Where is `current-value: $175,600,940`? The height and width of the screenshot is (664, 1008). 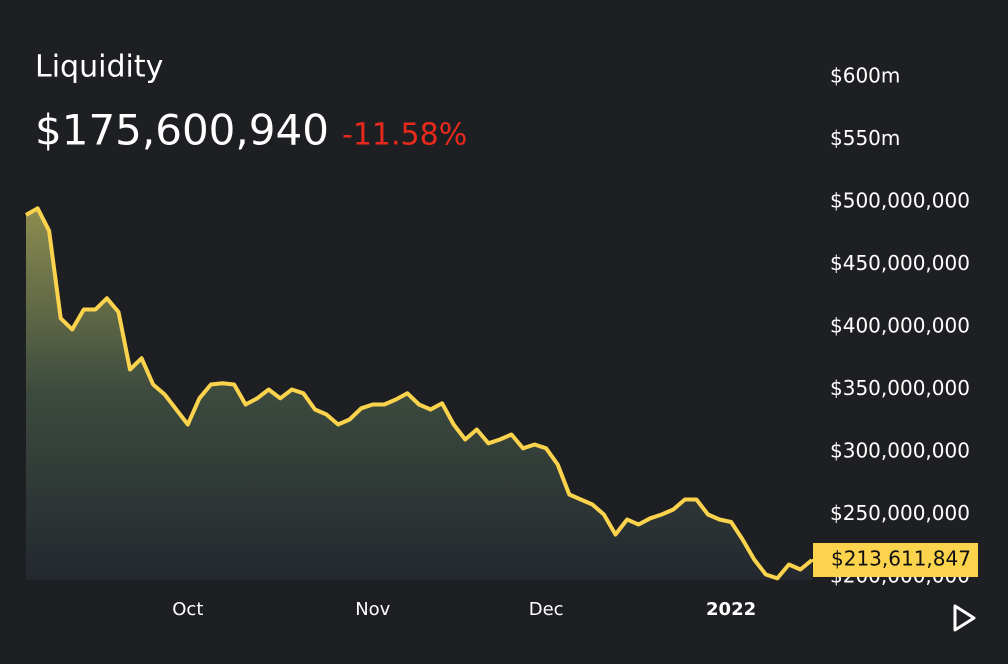
current-value: $175,600,940 is located at coordinates (182, 130).